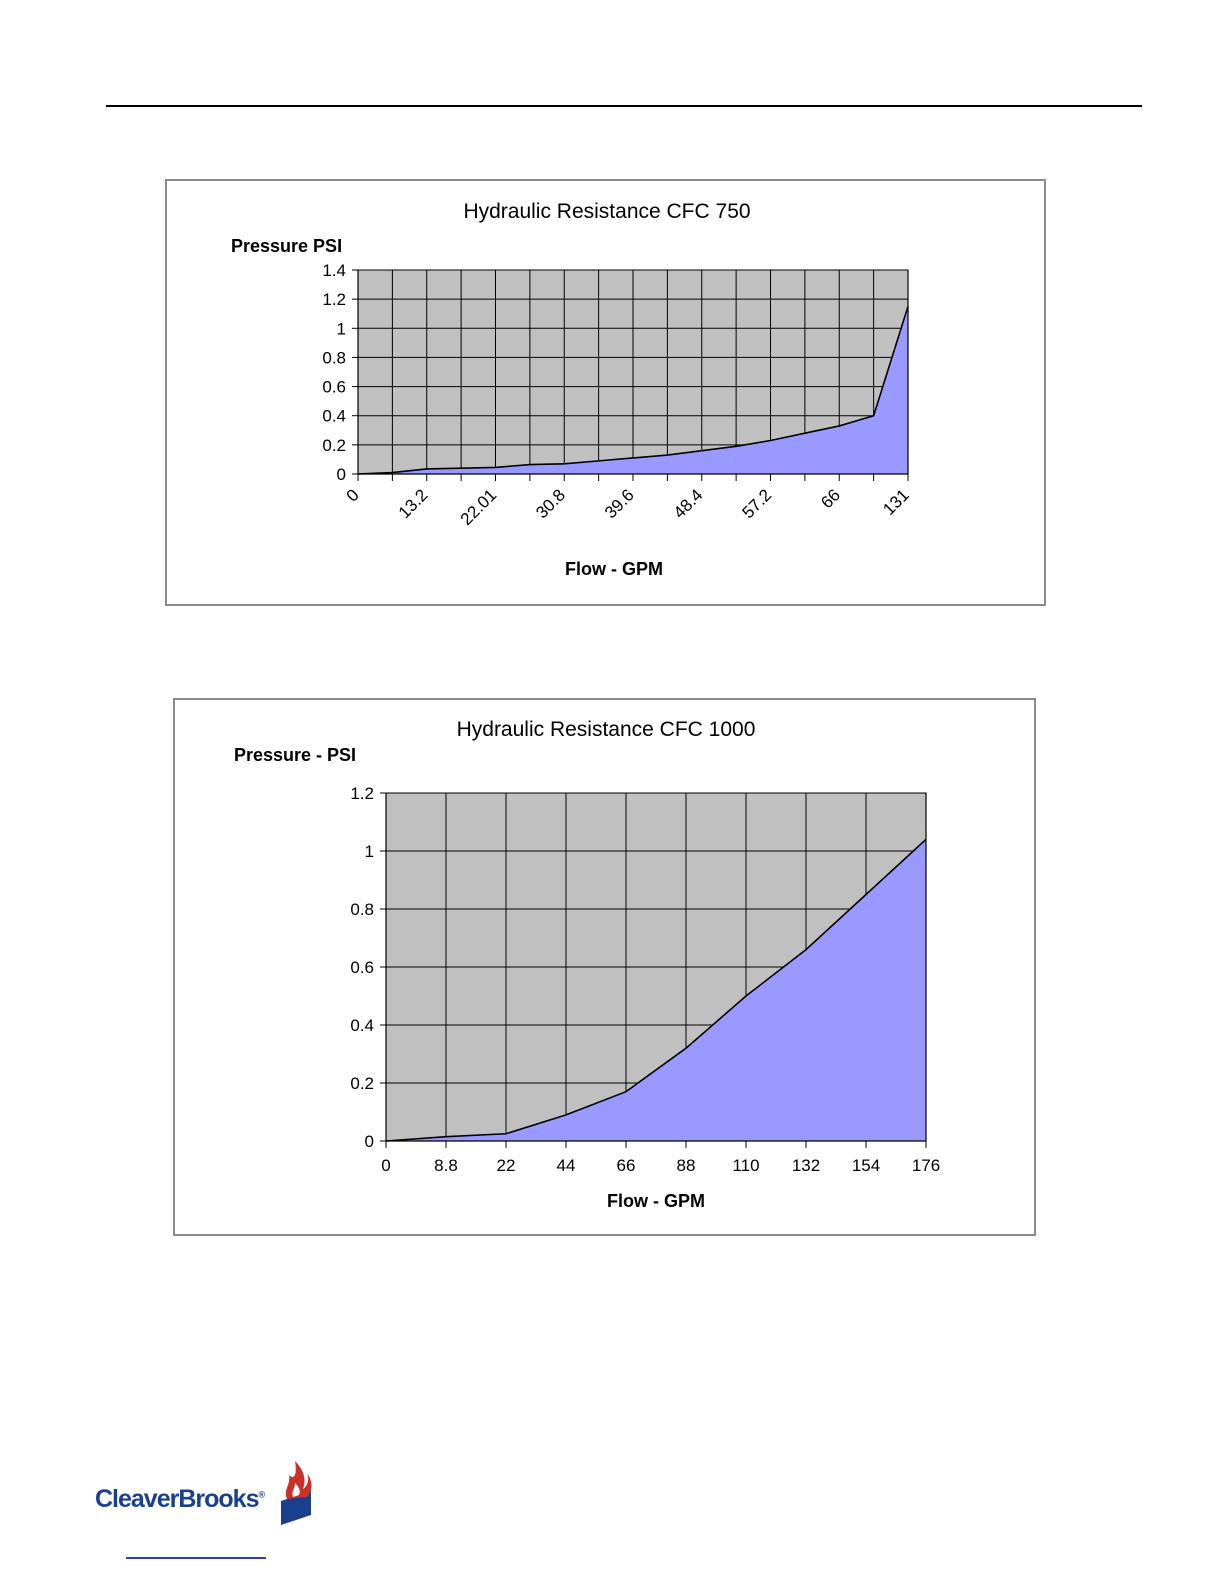 The width and height of the screenshot is (1224, 1584). What do you see at coordinates (413, 503) in the screenshot?
I see `x-tick-label: 13.2` at bounding box center [413, 503].